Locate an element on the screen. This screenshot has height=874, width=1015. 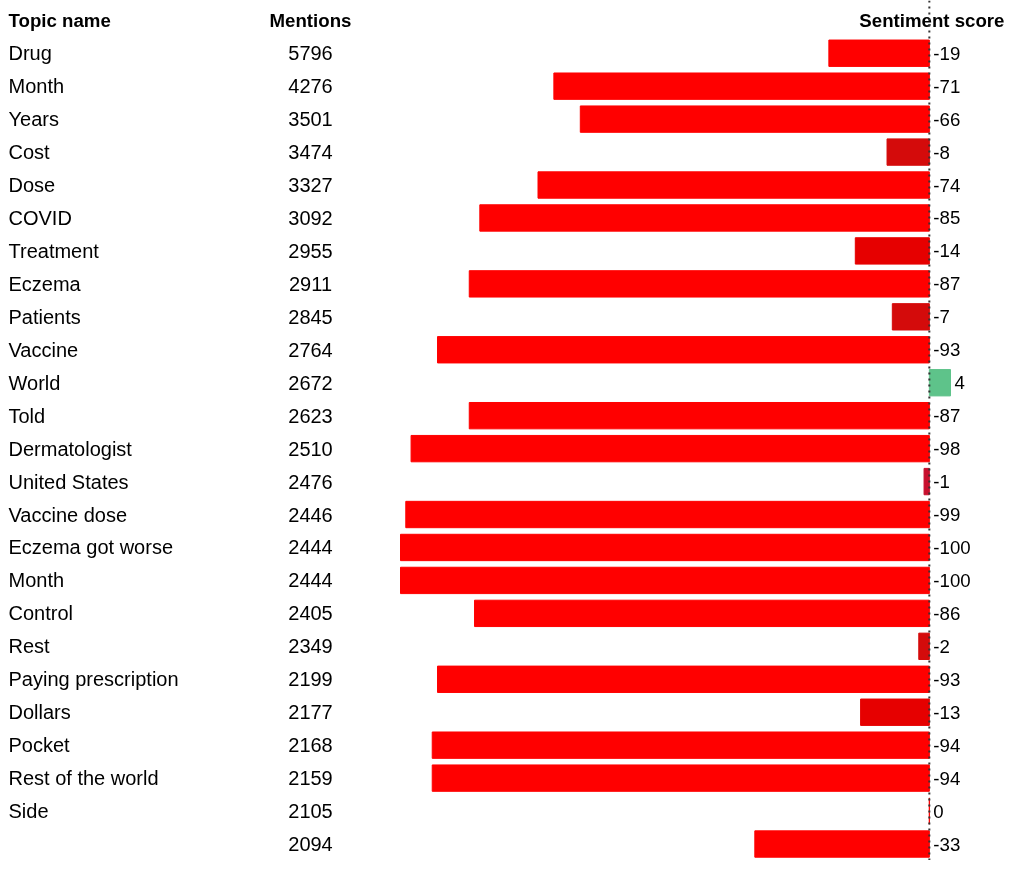
data-label: -19 is located at coordinates (947, 53).